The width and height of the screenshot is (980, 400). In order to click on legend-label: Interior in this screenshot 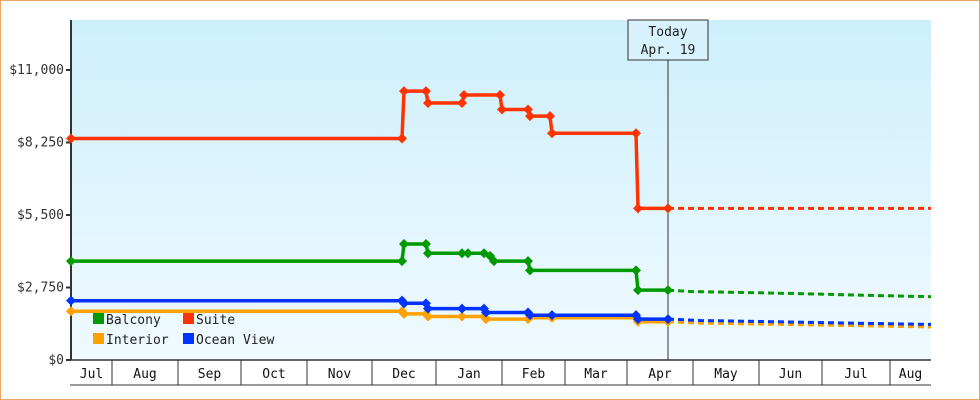, I will do `click(137, 340)`.